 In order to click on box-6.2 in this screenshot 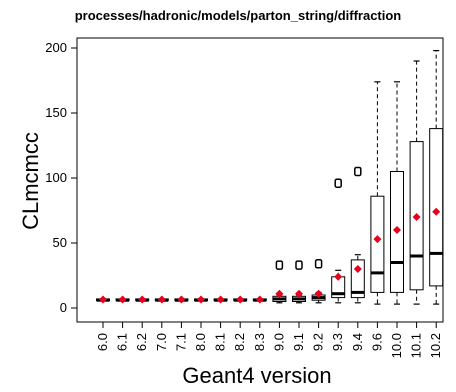, I will do `click(142, 299)`.